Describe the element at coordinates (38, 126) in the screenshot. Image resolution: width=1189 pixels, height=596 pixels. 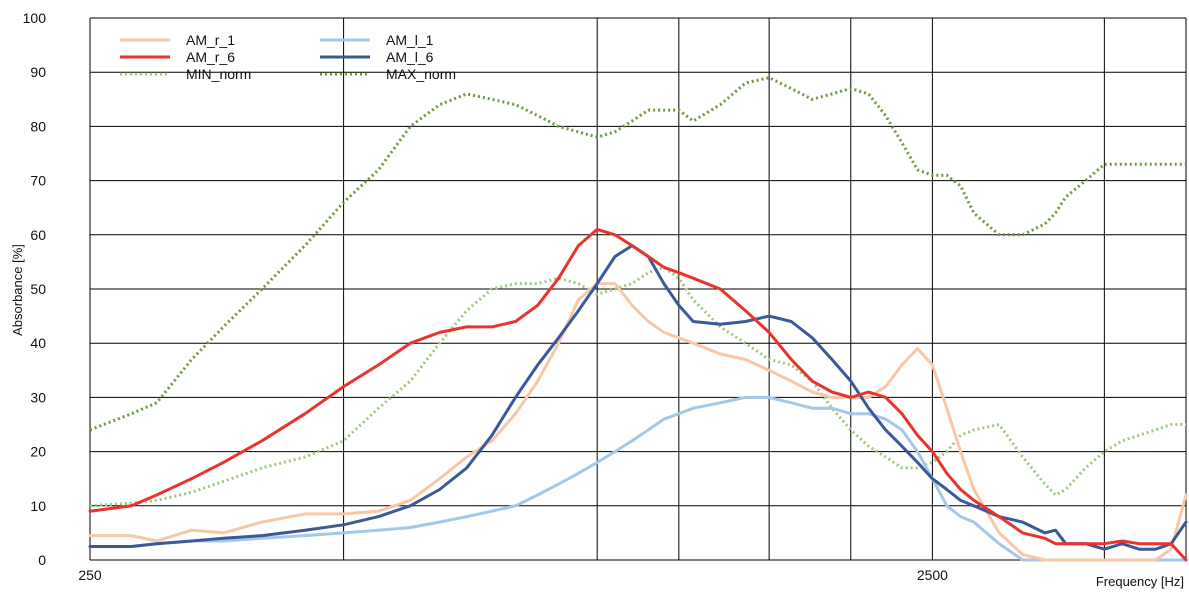
I see `y-tick-label: 80` at that location.